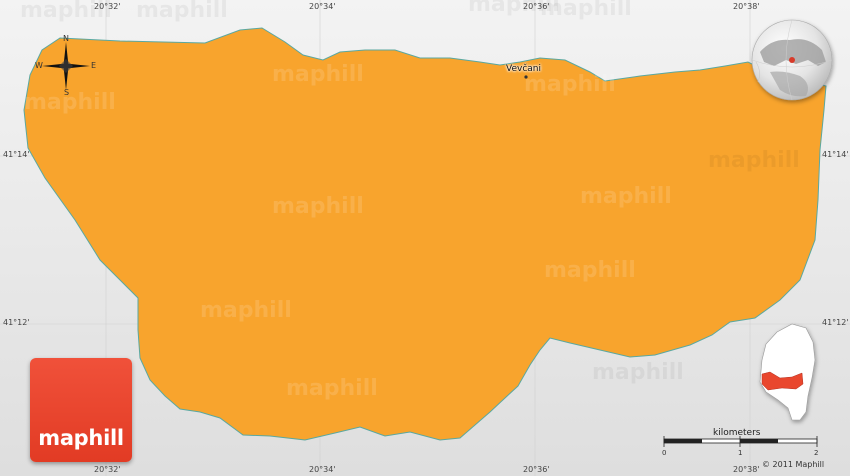 The image size is (850, 476). What do you see at coordinates (81, 410) in the screenshot?
I see `maphill-logo: maphill` at bounding box center [81, 410].